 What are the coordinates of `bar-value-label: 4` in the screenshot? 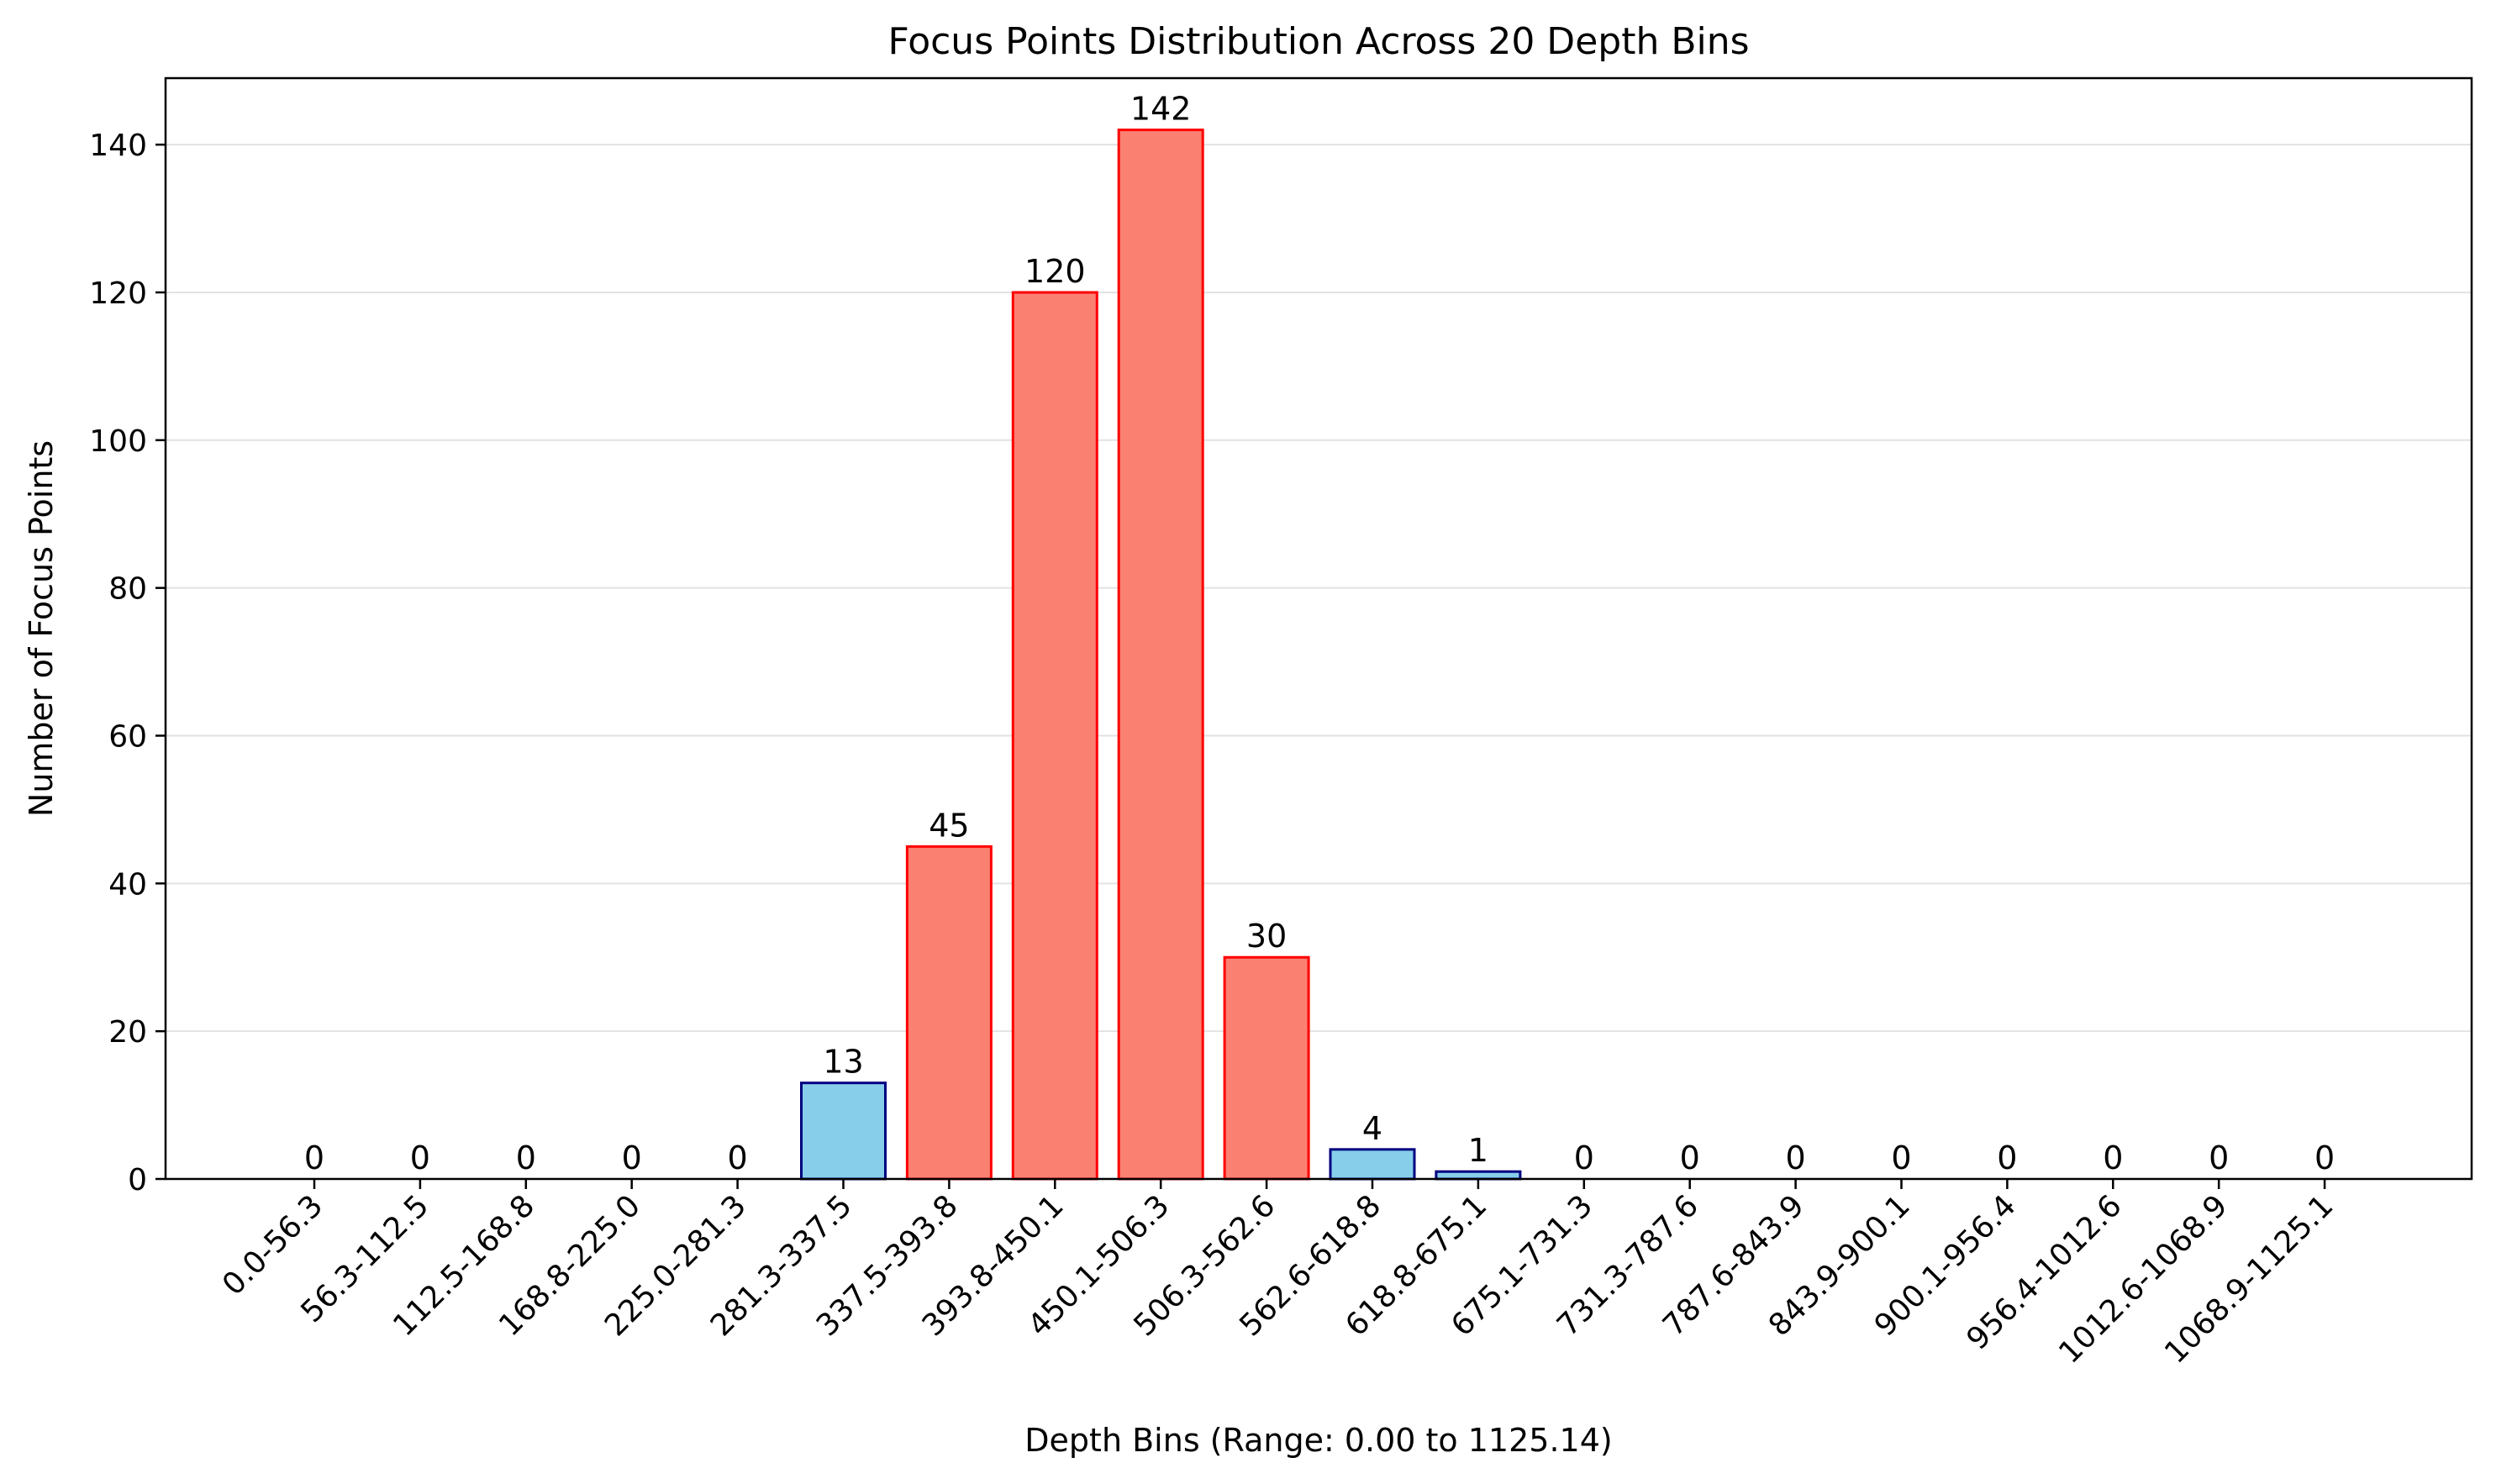 It's located at (1372, 1128).